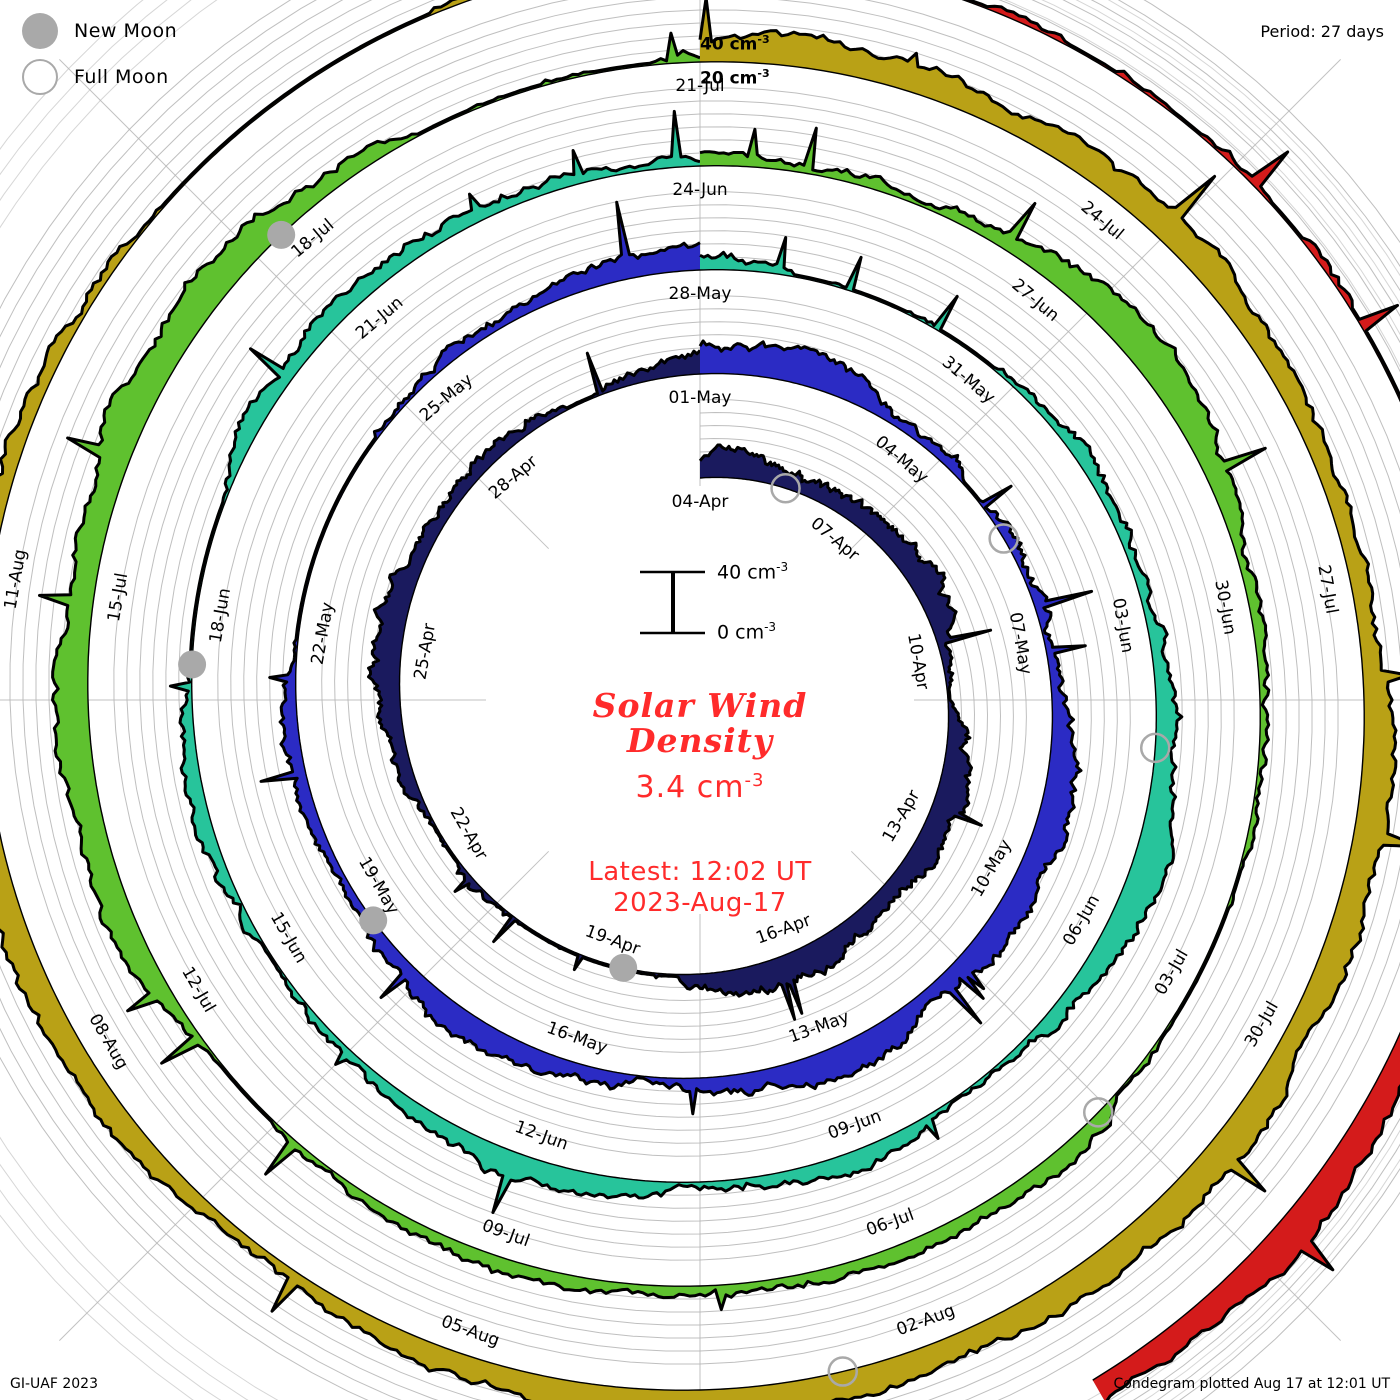 This screenshot has width=1400, height=1400. What do you see at coordinates (1224, 607) in the screenshot?
I see `spiral-date-label: 30-Jun` at bounding box center [1224, 607].